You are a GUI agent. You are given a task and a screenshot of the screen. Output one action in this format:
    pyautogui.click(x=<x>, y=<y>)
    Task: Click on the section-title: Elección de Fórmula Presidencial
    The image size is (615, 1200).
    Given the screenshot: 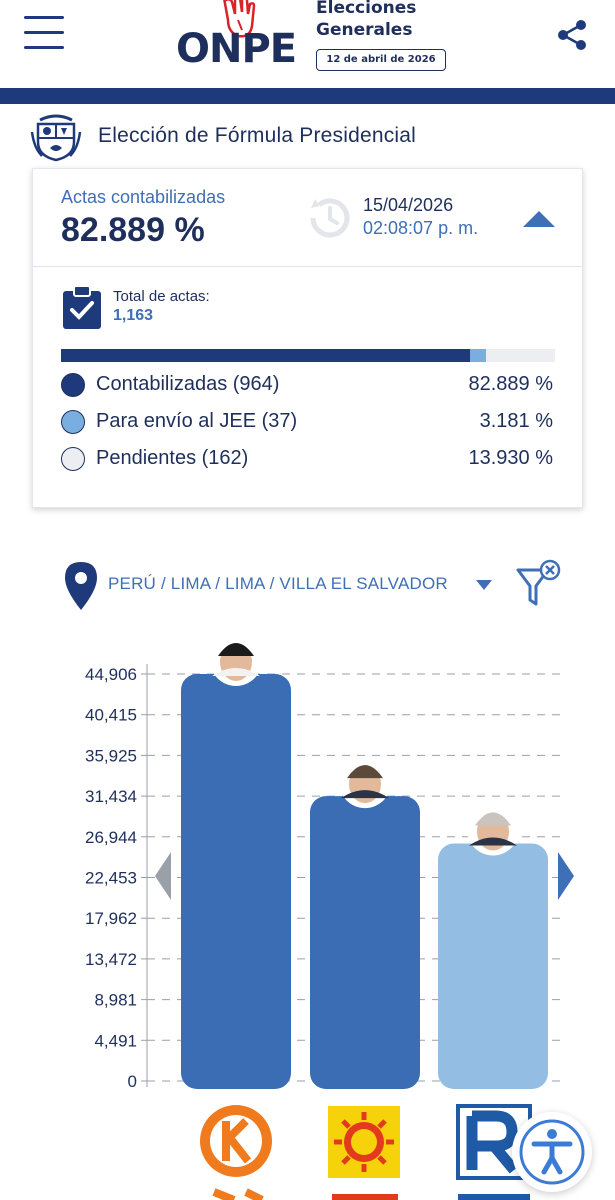 What is the action you would take?
    pyautogui.click(x=257, y=135)
    